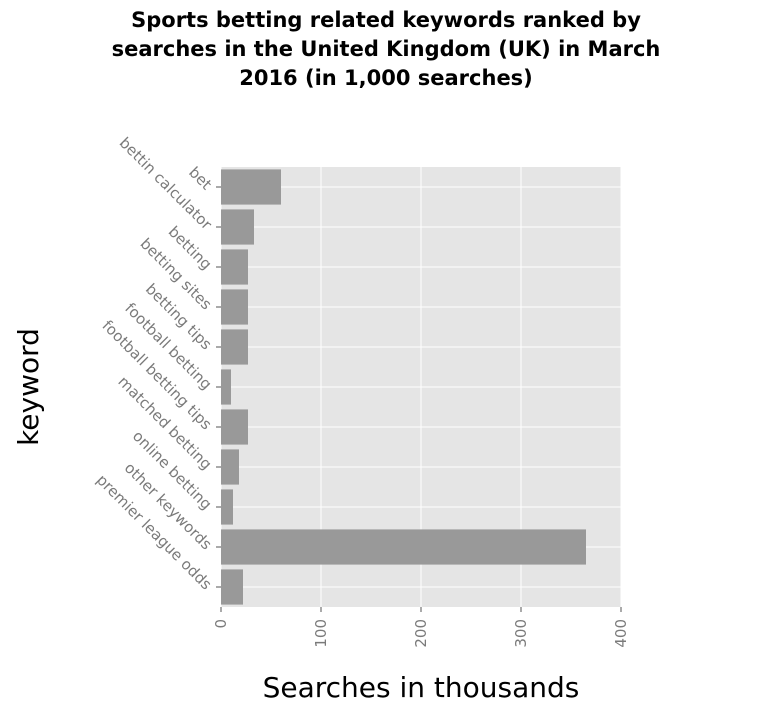 This screenshot has width=772, height=712. What do you see at coordinates (521, 633) in the screenshot?
I see `x-tick-label-3: 300` at bounding box center [521, 633].